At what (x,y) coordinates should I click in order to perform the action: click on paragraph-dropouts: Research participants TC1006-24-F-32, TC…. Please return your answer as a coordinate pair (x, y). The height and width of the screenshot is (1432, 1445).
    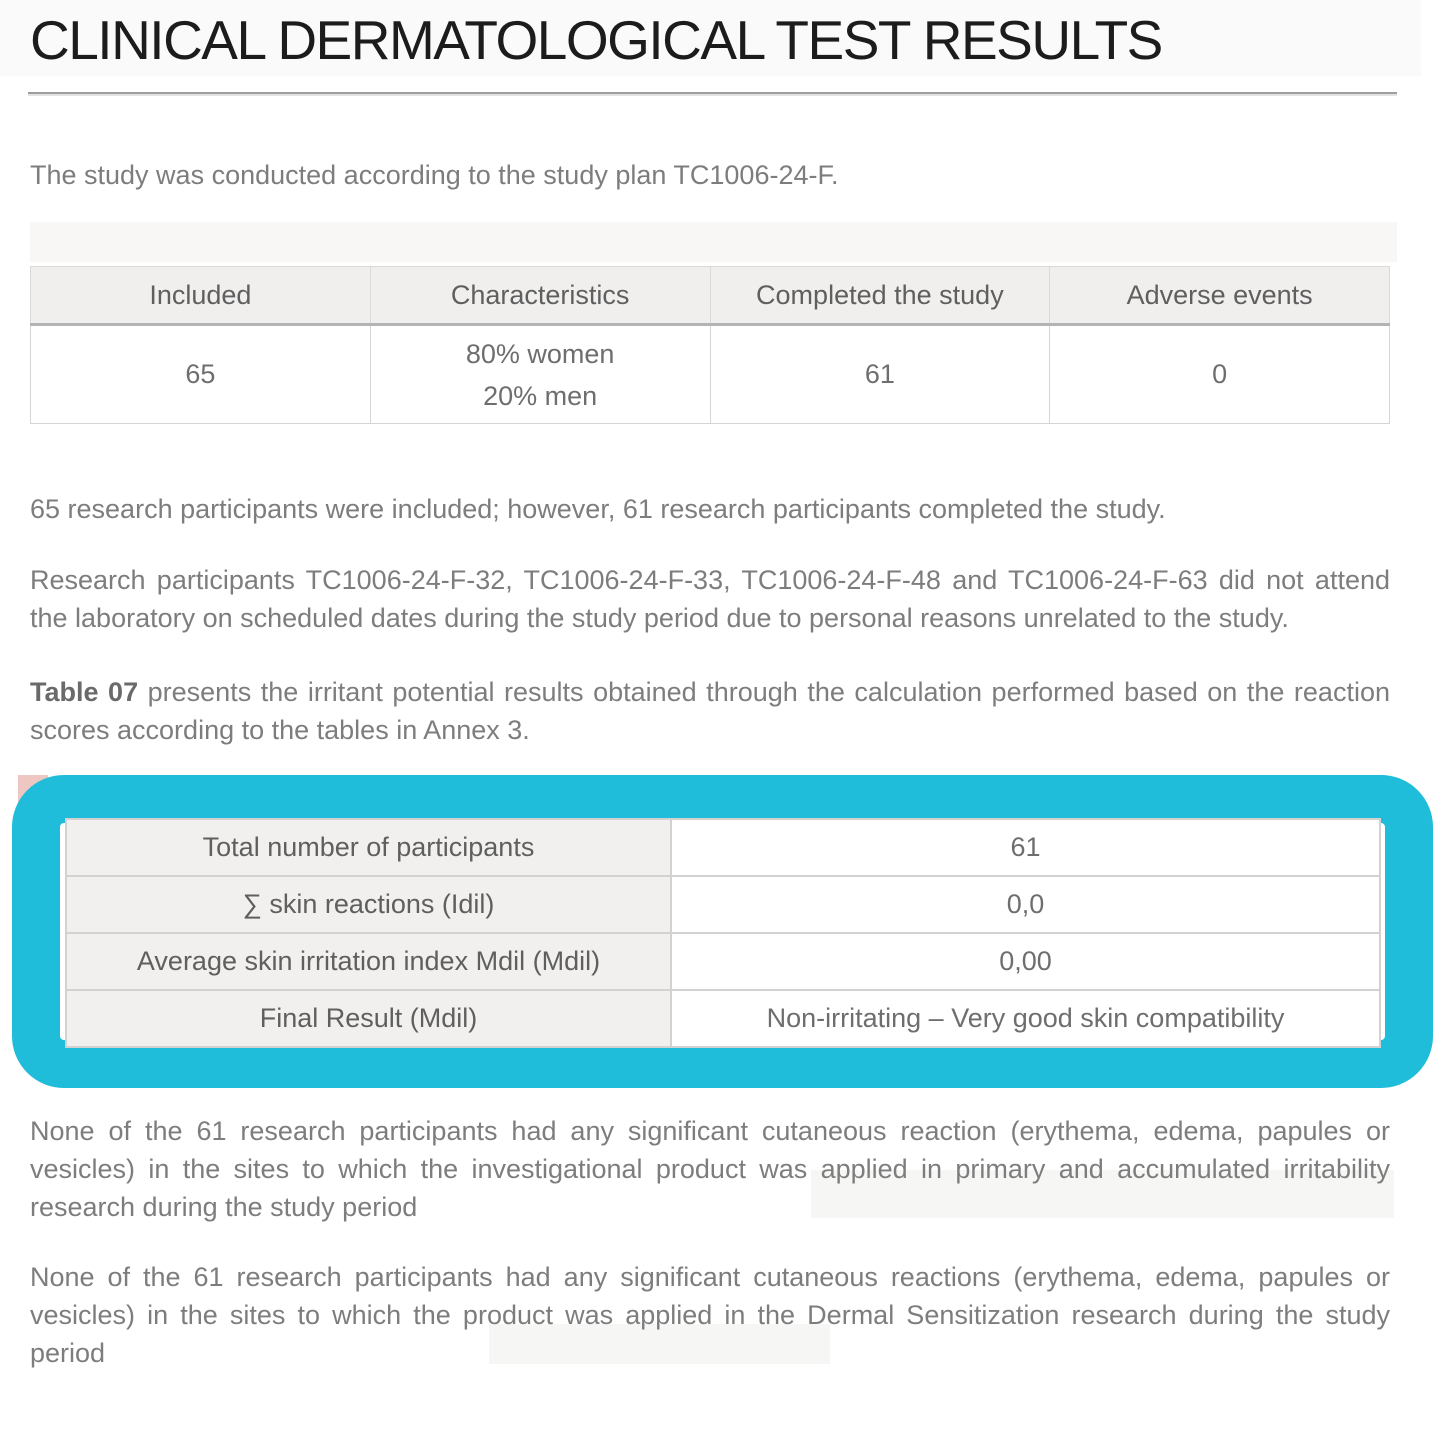
    Looking at the image, I should click on (710, 599).